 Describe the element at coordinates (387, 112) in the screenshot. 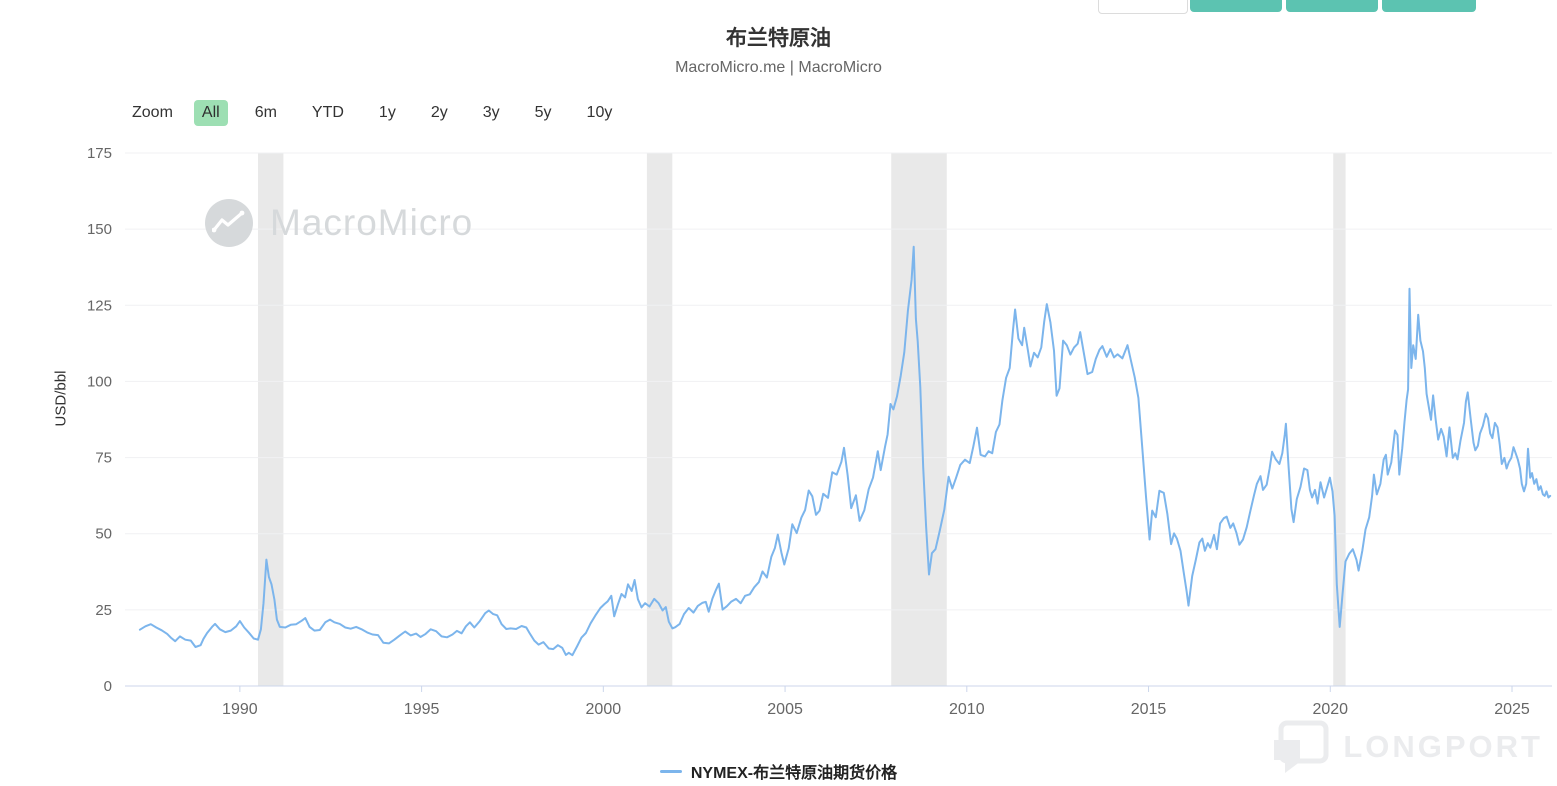

I see `zoom-button-1y: 1y` at that location.